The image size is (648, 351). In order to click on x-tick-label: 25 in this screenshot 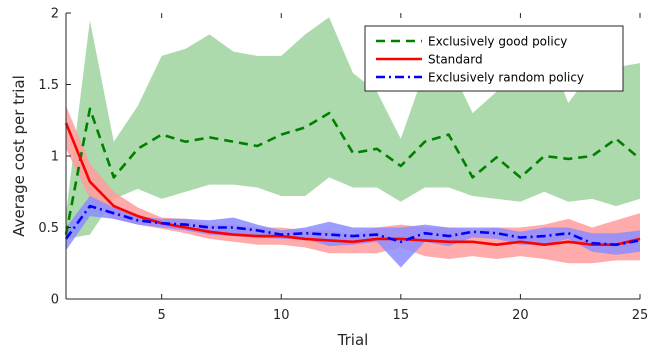, I will do `click(640, 315)`.